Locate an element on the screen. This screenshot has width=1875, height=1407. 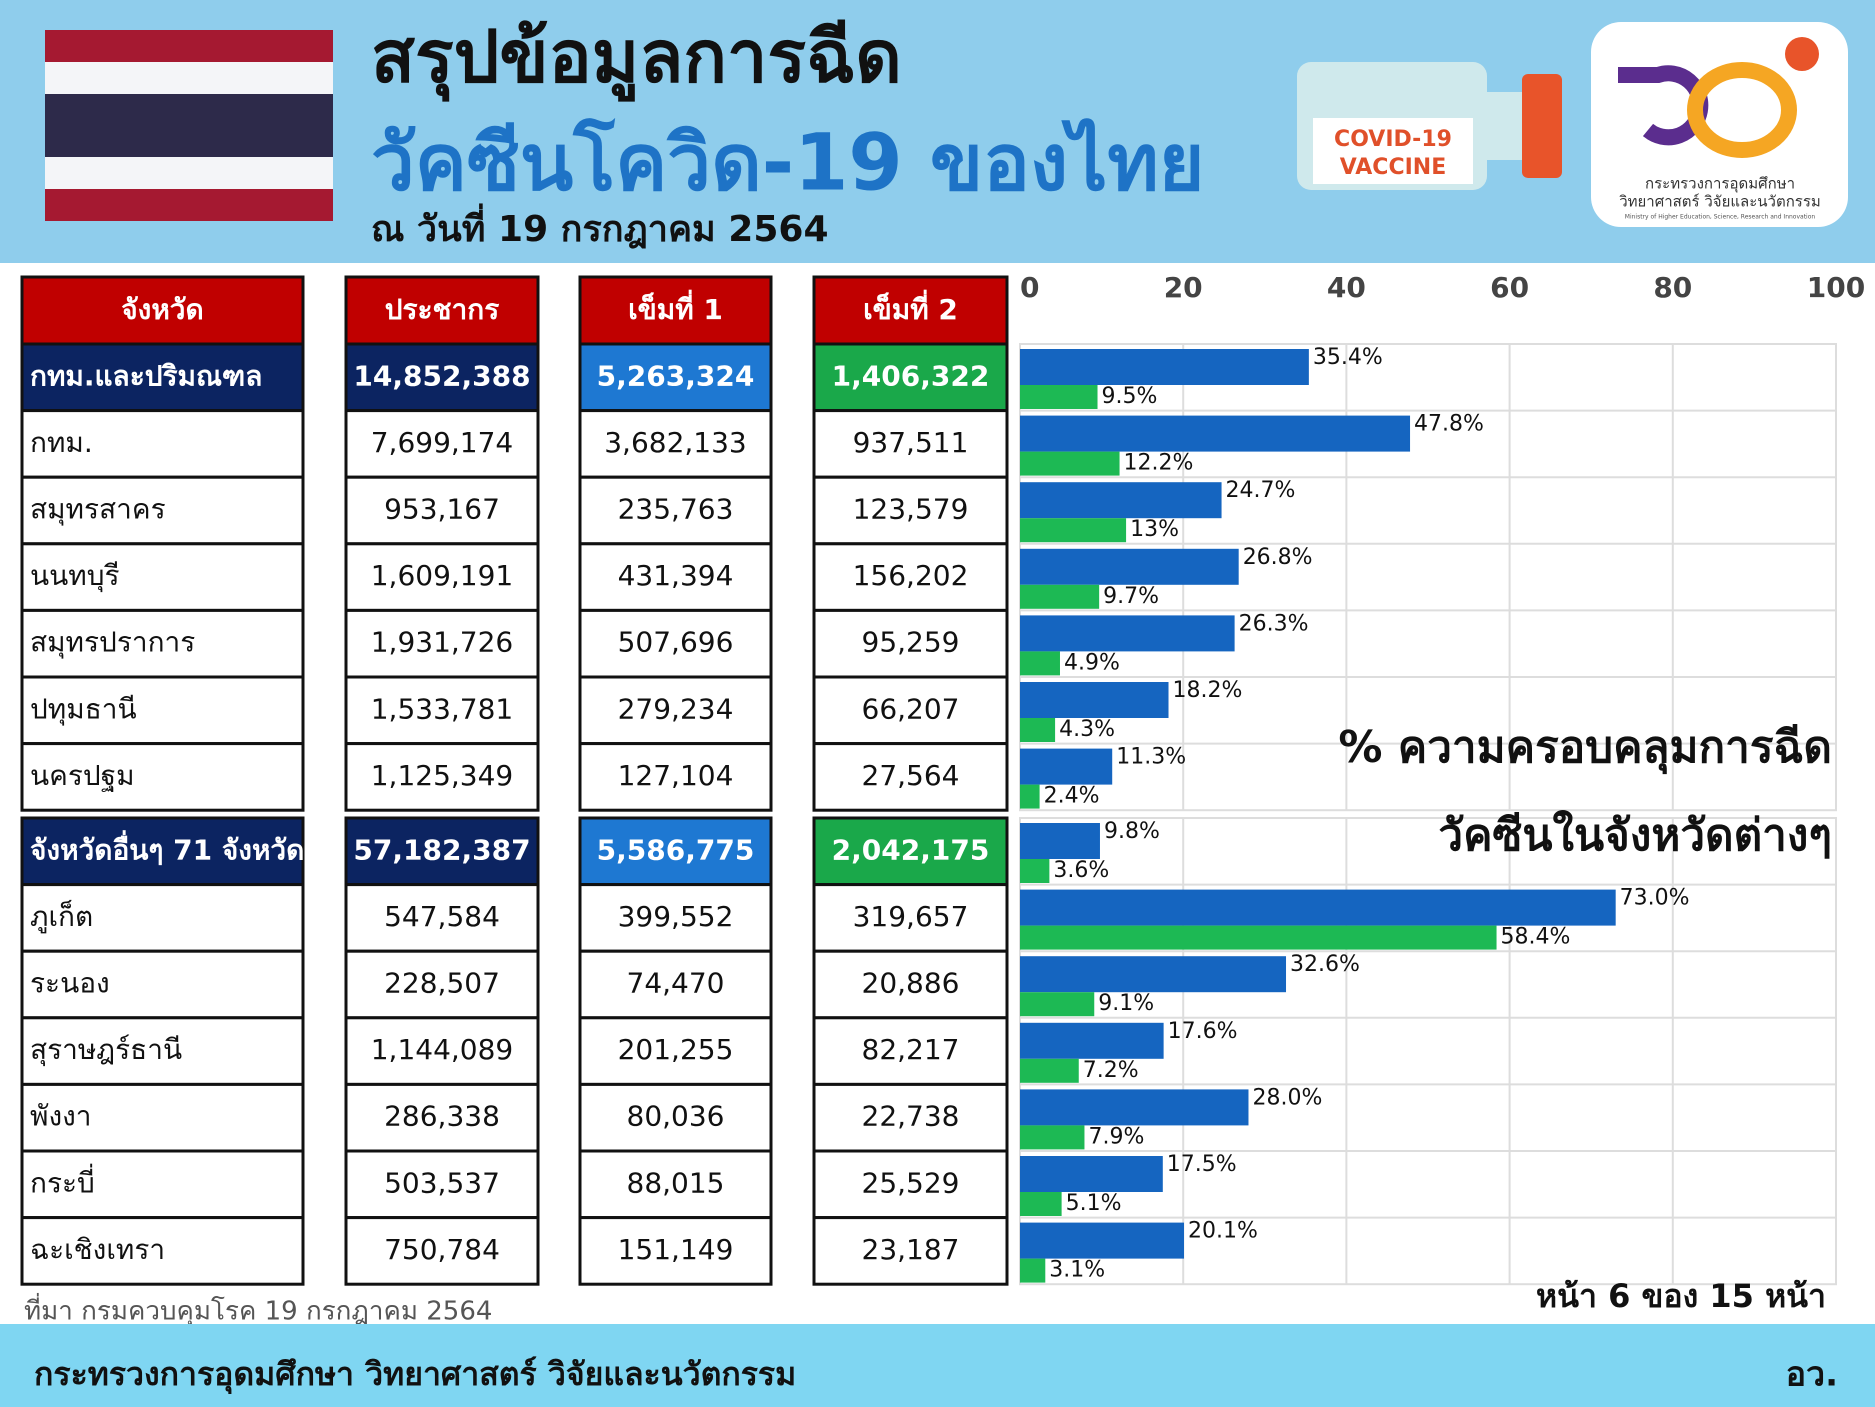
number: 127,104 is located at coordinates (676, 775).